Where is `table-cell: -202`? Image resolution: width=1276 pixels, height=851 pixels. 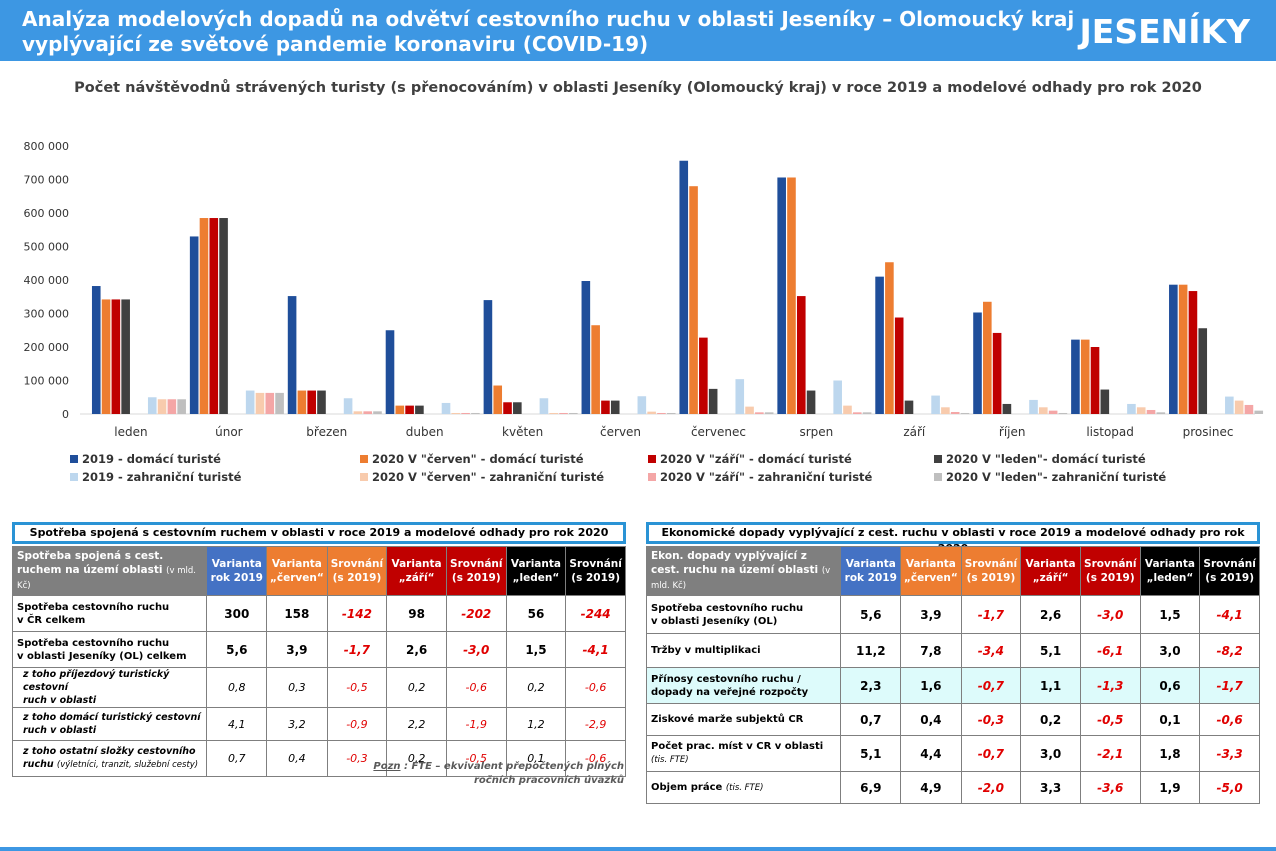
table-cell: -202 is located at coordinates (476, 613).